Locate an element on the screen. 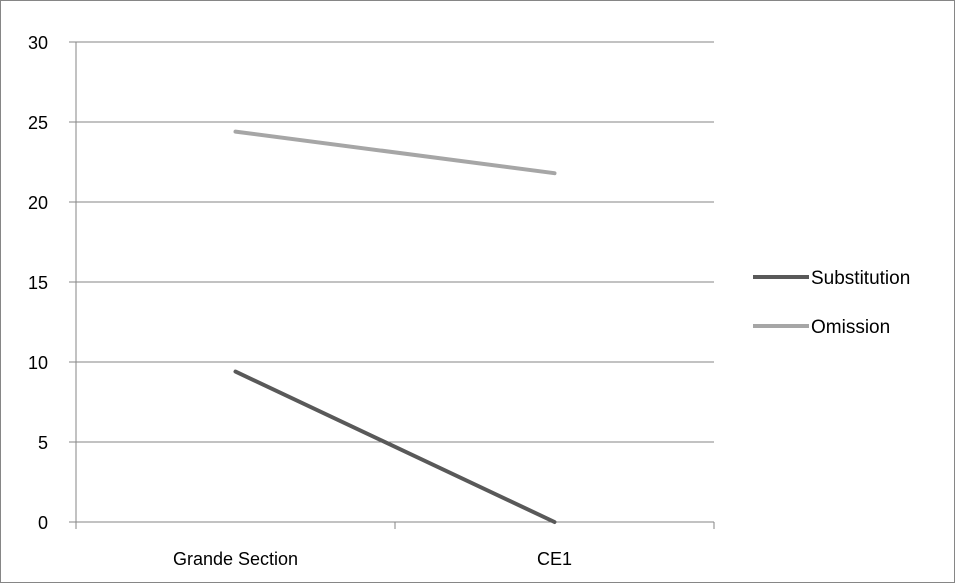 The image size is (955, 583). x-tick-label: Grande Section is located at coordinates (235, 559).